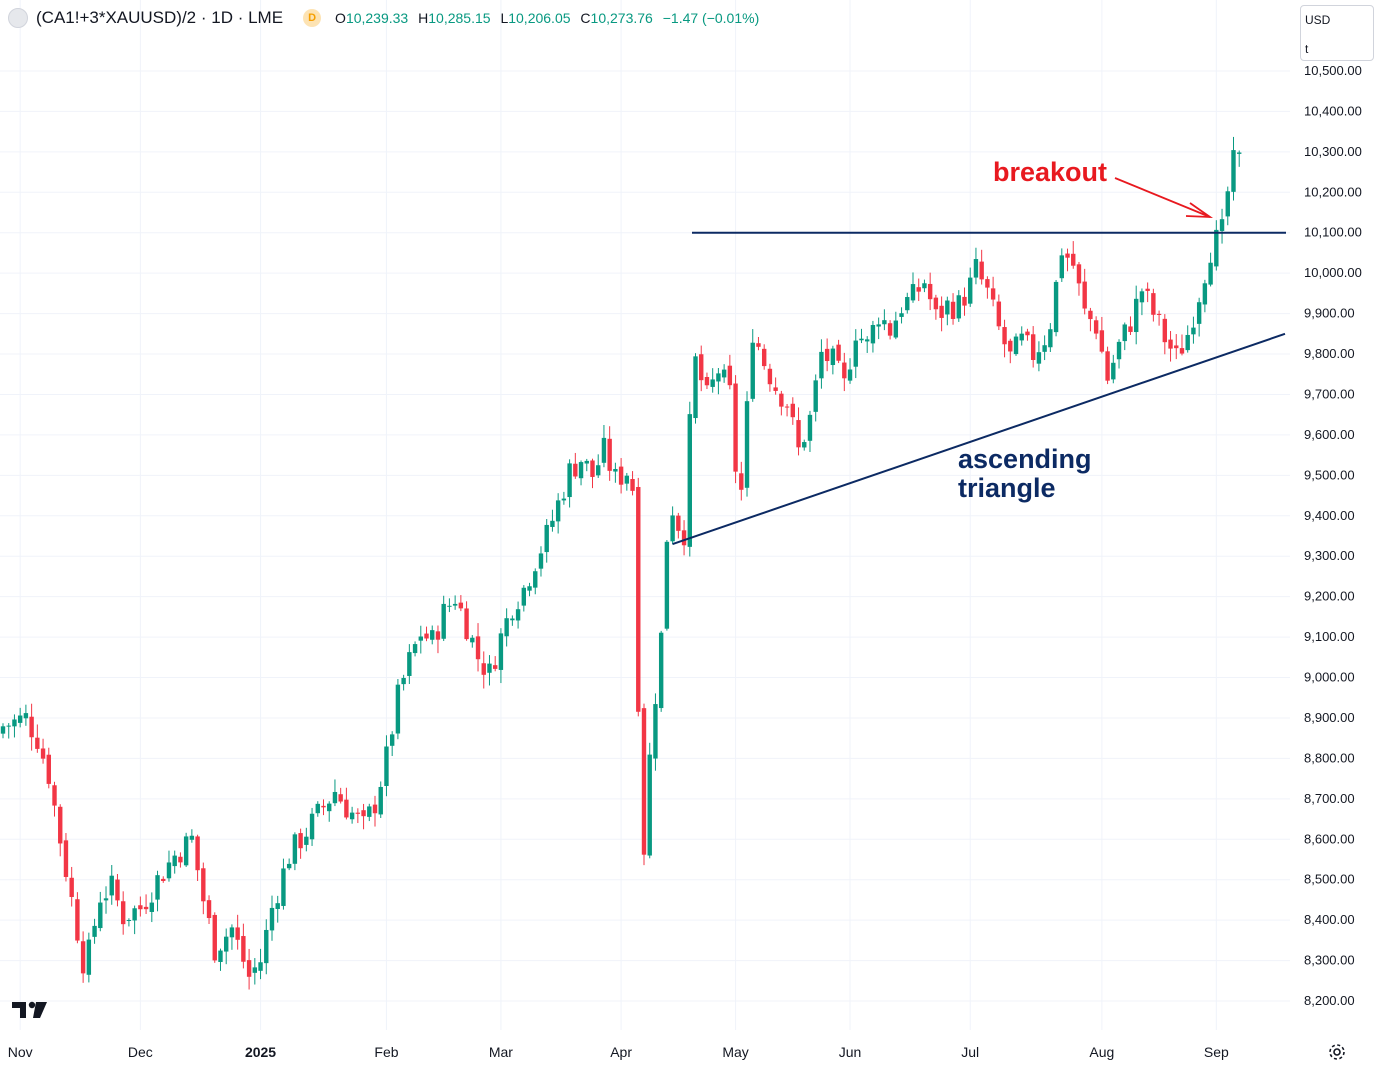  What do you see at coordinates (1337, 33) in the screenshot?
I see `currency-unit-selector: USD t` at bounding box center [1337, 33].